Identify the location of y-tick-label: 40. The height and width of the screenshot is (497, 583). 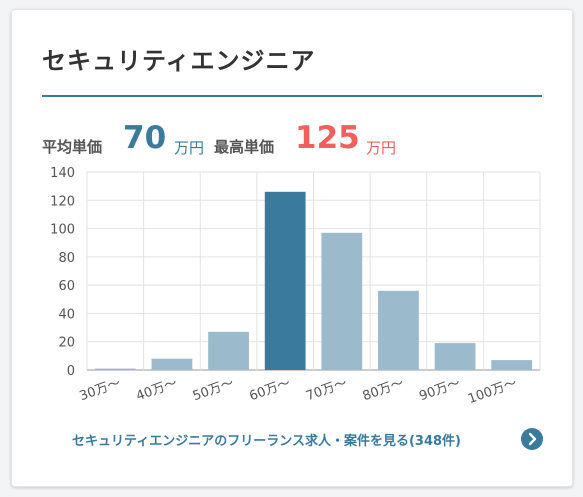
(66, 314).